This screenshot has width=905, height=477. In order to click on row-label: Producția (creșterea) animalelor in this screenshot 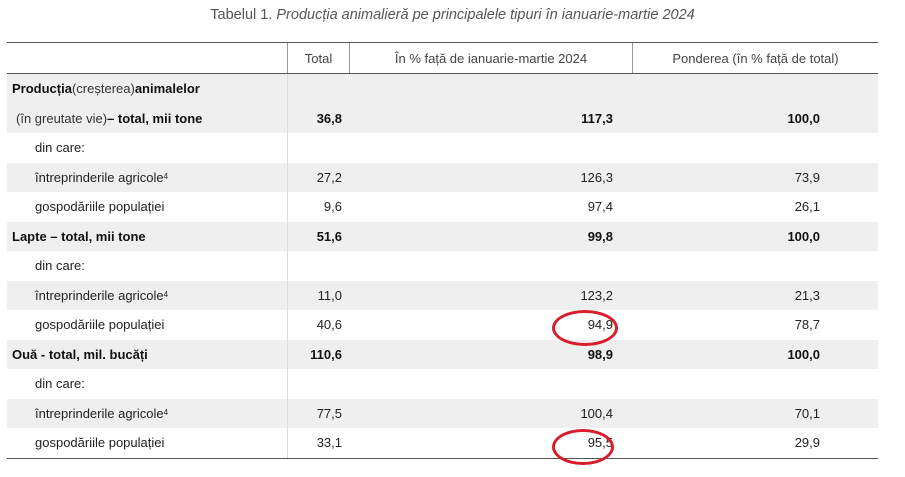, I will do `click(147, 89)`.